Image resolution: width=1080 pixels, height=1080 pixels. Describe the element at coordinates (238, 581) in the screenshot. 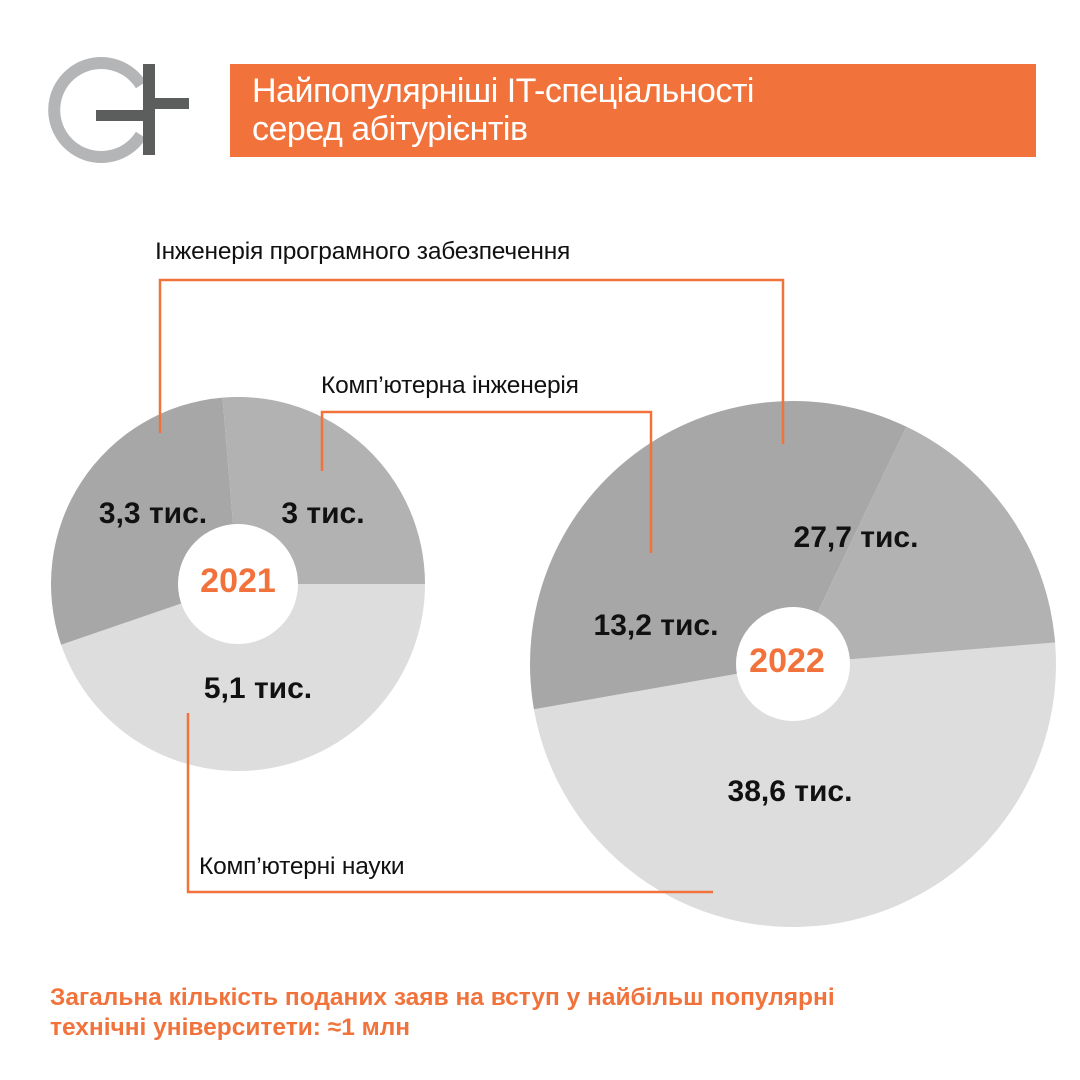

I see `year-label-2021: 2021` at that location.